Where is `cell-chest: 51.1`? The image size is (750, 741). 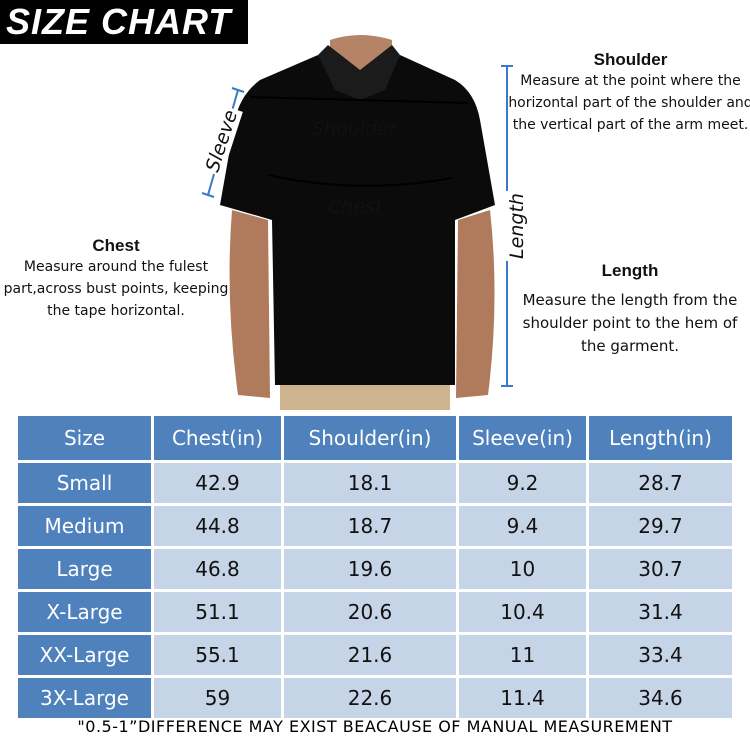 cell-chest: 51.1 is located at coordinates (217, 612).